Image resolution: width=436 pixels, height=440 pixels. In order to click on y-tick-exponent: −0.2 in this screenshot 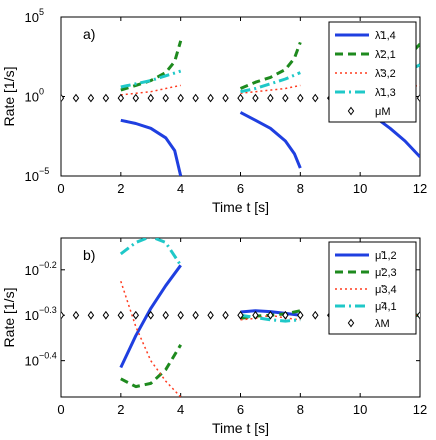, I will do `click(48, 265)`.